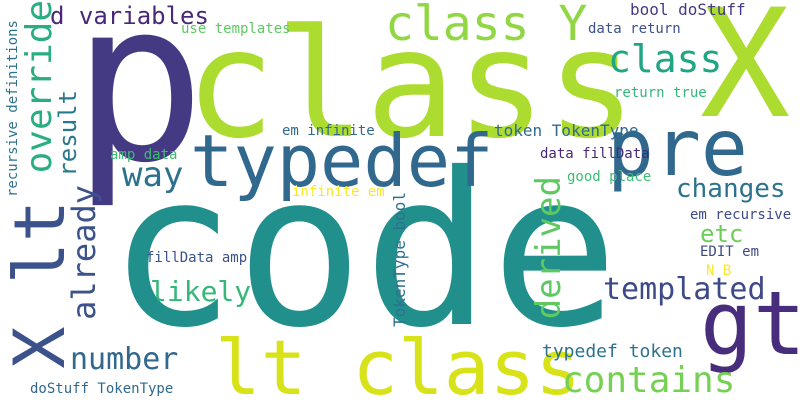 Image resolution: width=800 pixels, height=400 pixels. Describe the element at coordinates (719, 271) in the screenshot. I see `word-N-B: N B` at that location.